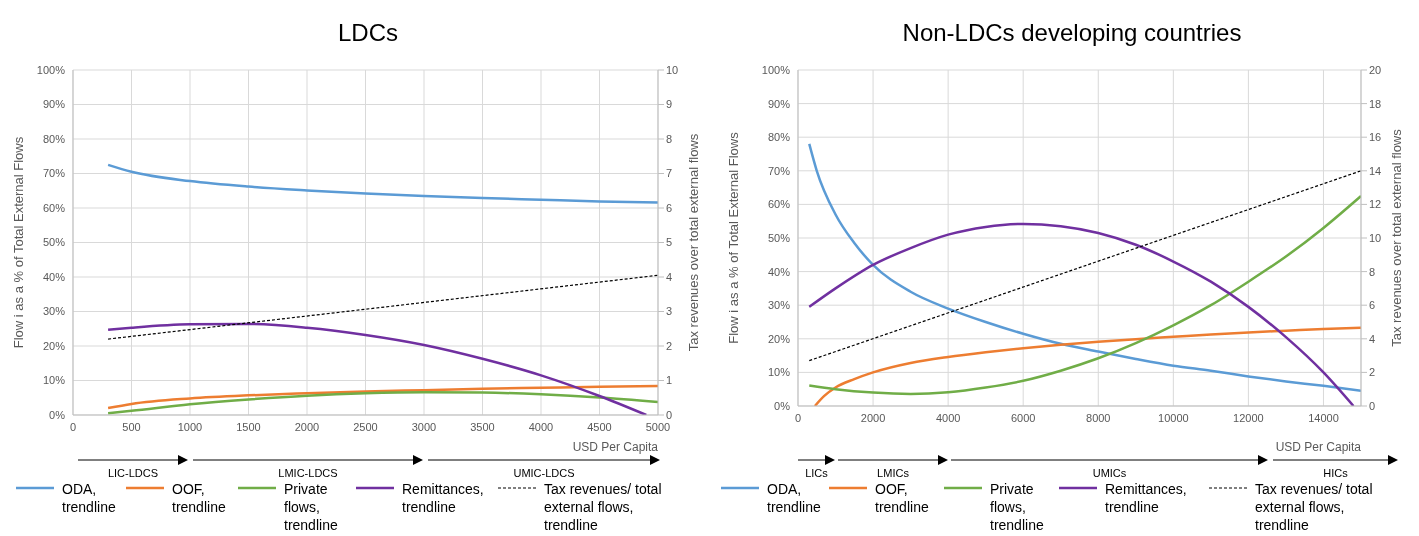 This screenshot has width=1419, height=536. Describe the element at coordinates (669, 380) in the screenshot. I see `y2-tick-label: 1` at that location.